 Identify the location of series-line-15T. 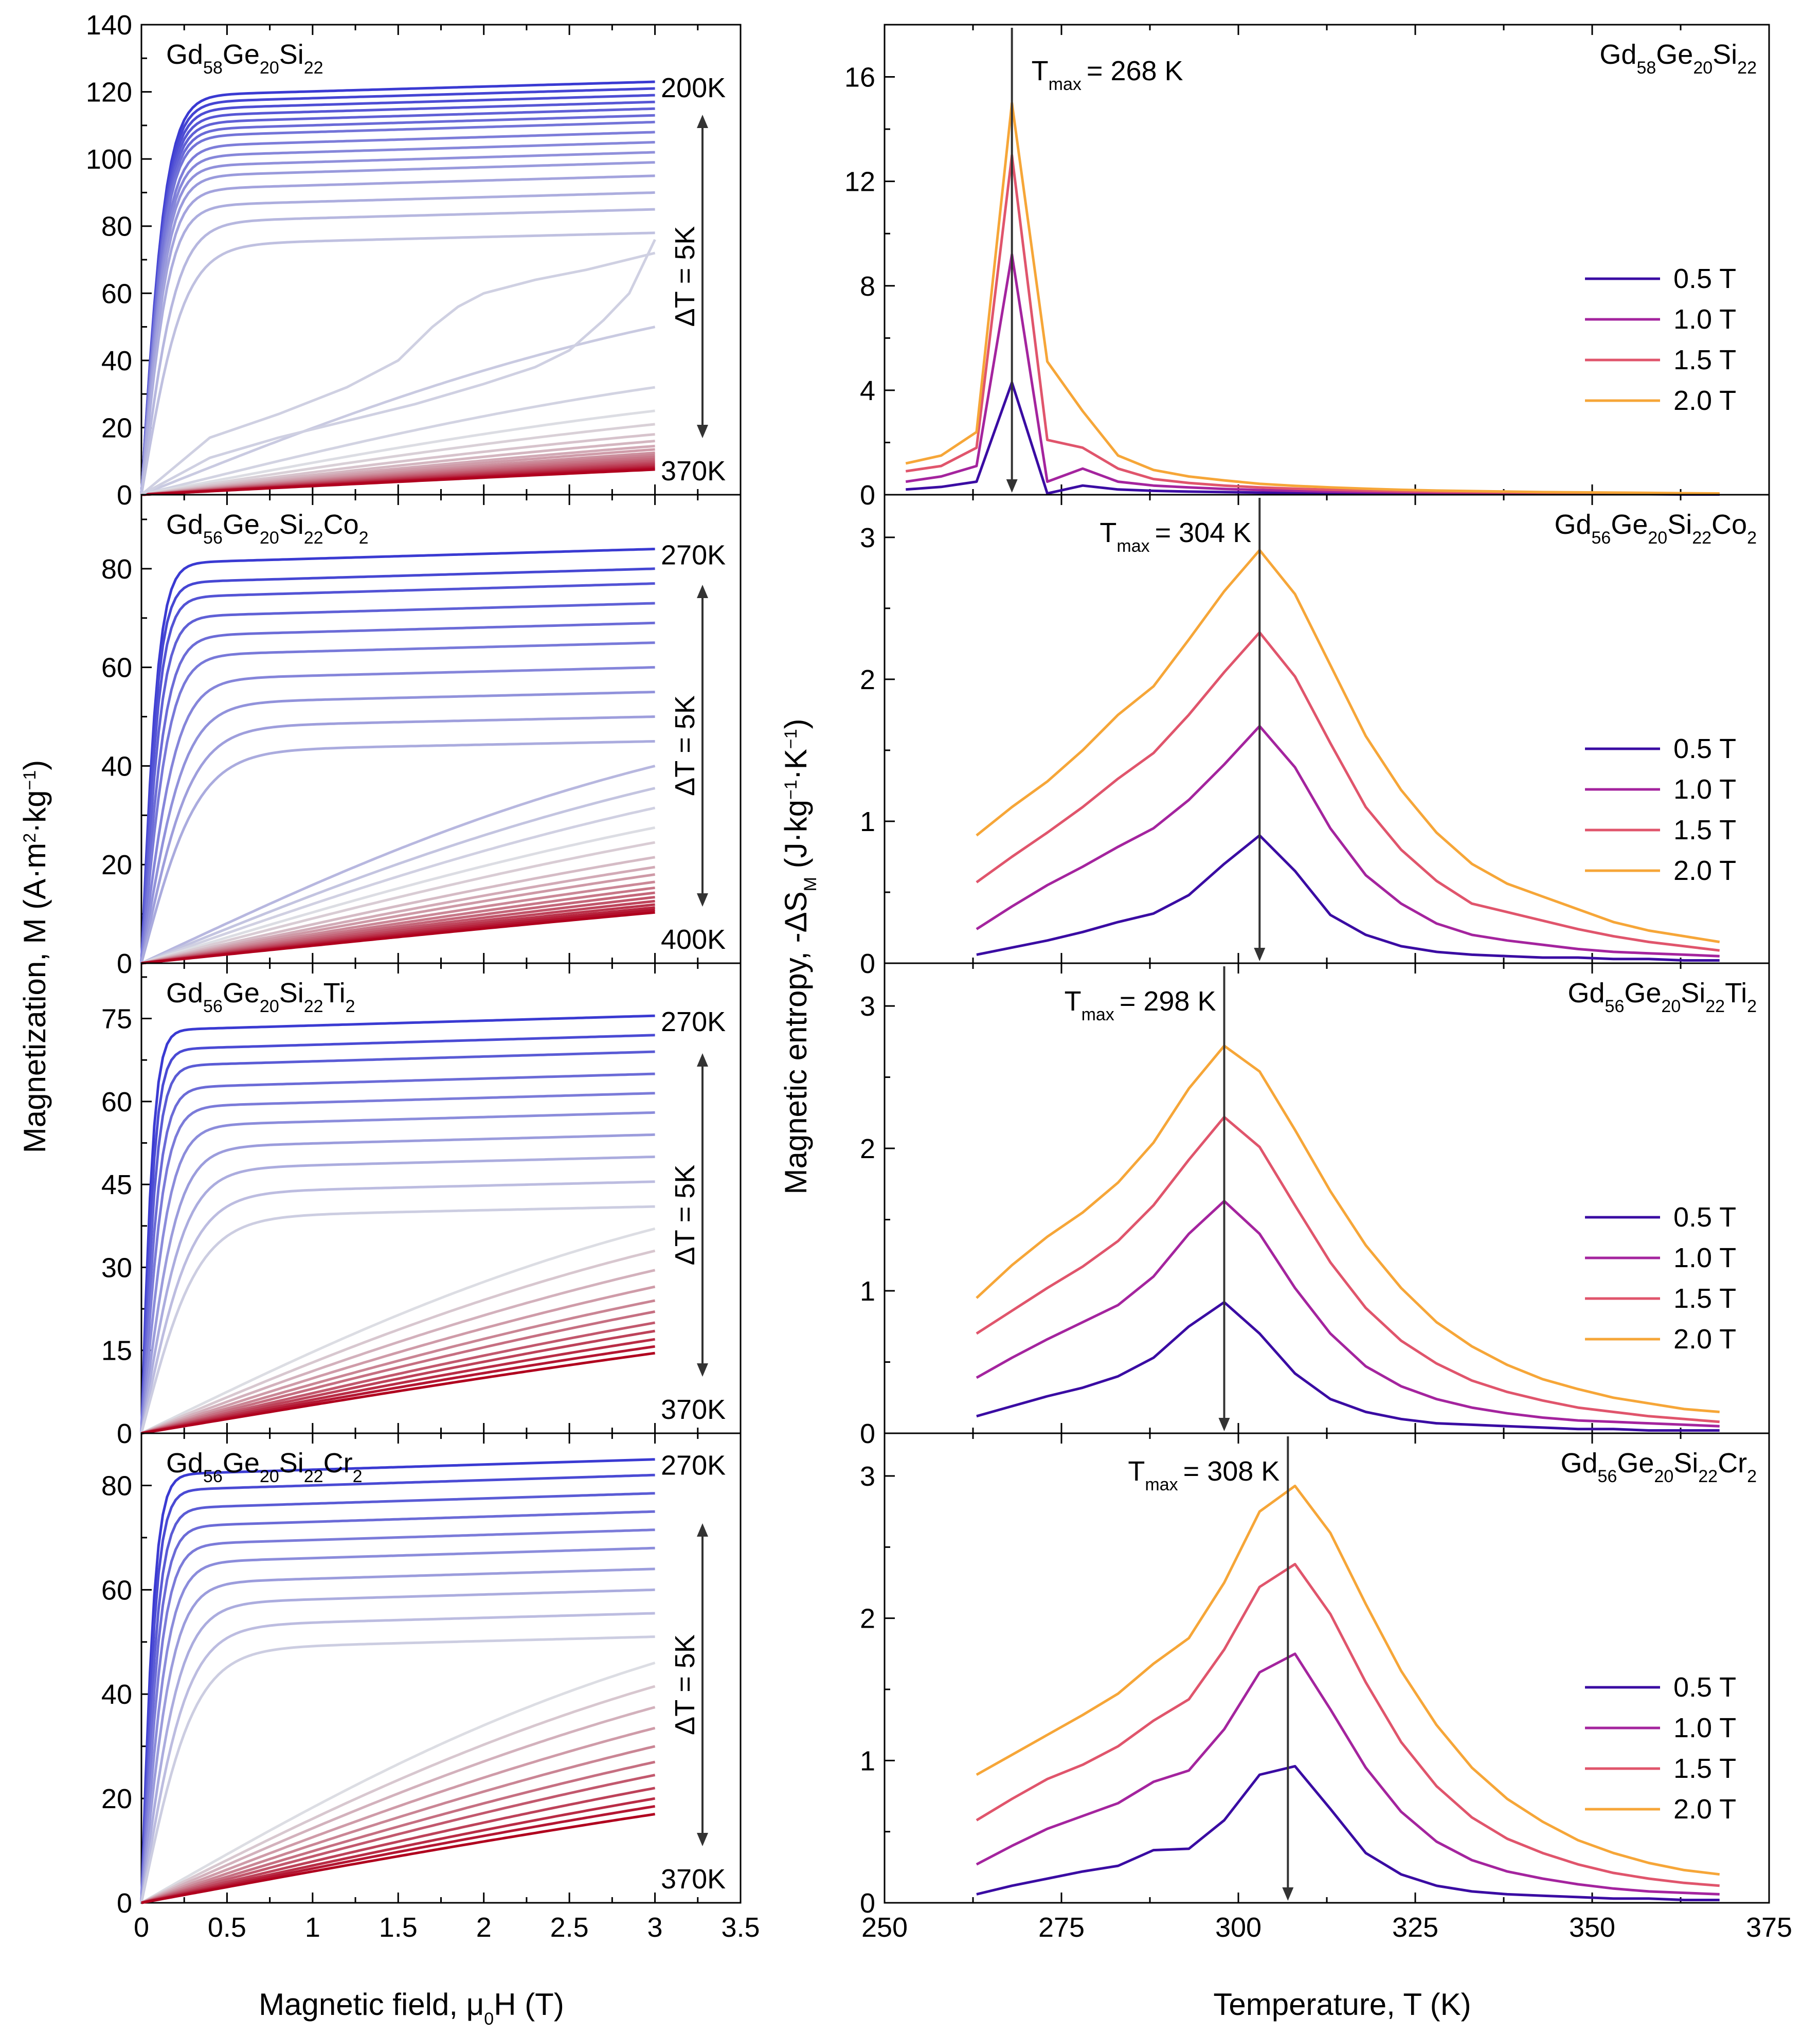
(1312, 324).